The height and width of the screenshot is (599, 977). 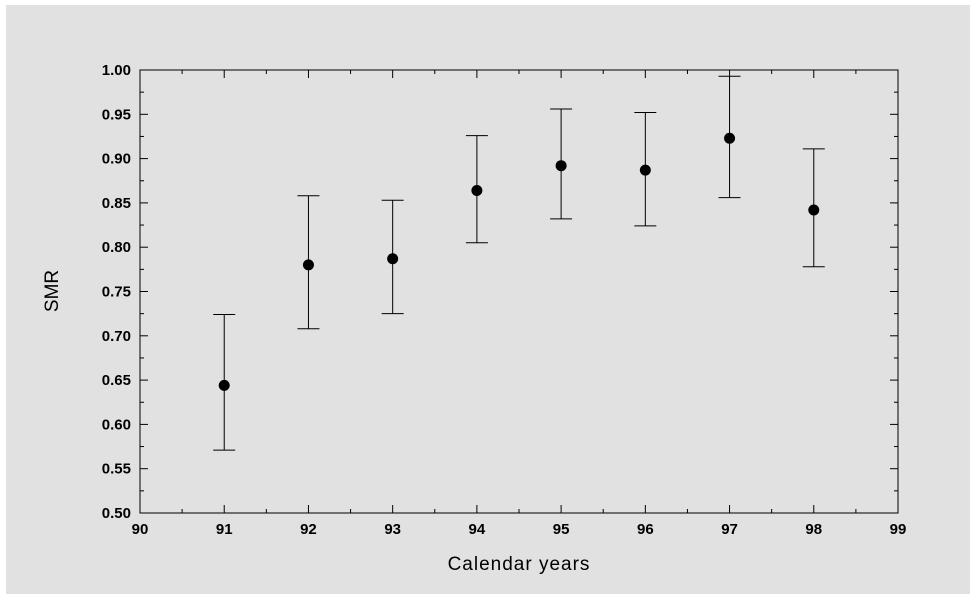 I want to click on y-axis-title: SMR, so click(x=52, y=291).